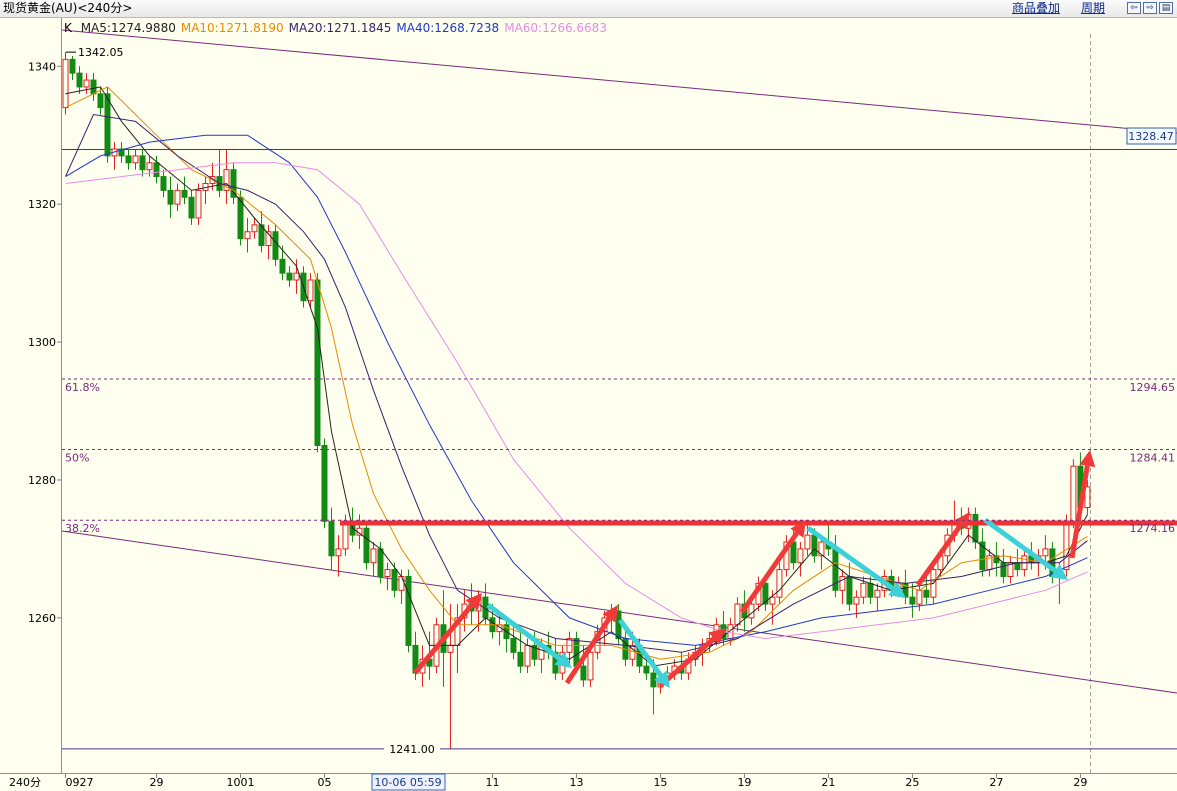 This screenshot has height=791, width=1177. What do you see at coordinates (576, 782) in the screenshot?
I see `x-tick-label: 13` at bounding box center [576, 782].